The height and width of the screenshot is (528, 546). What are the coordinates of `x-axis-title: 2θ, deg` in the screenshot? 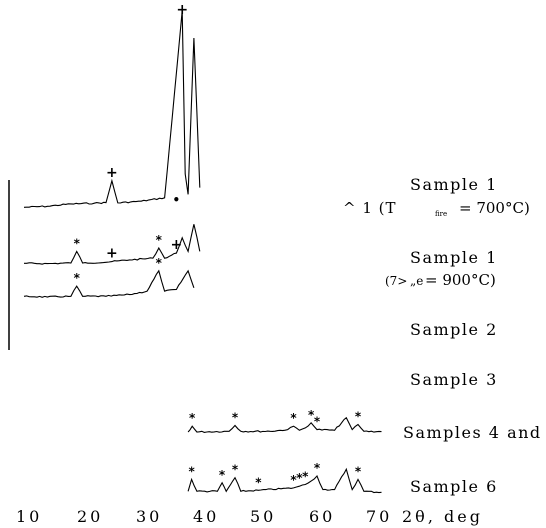 It's located at (442, 516).